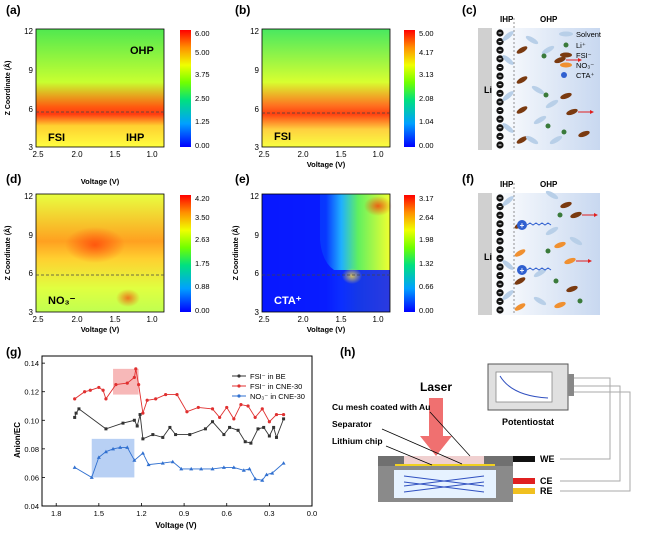 Image resolution: width=650 pixels, height=533 pixels. Describe the element at coordinates (546, 491) in the screenshot. I see `re-label: RE` at that location.